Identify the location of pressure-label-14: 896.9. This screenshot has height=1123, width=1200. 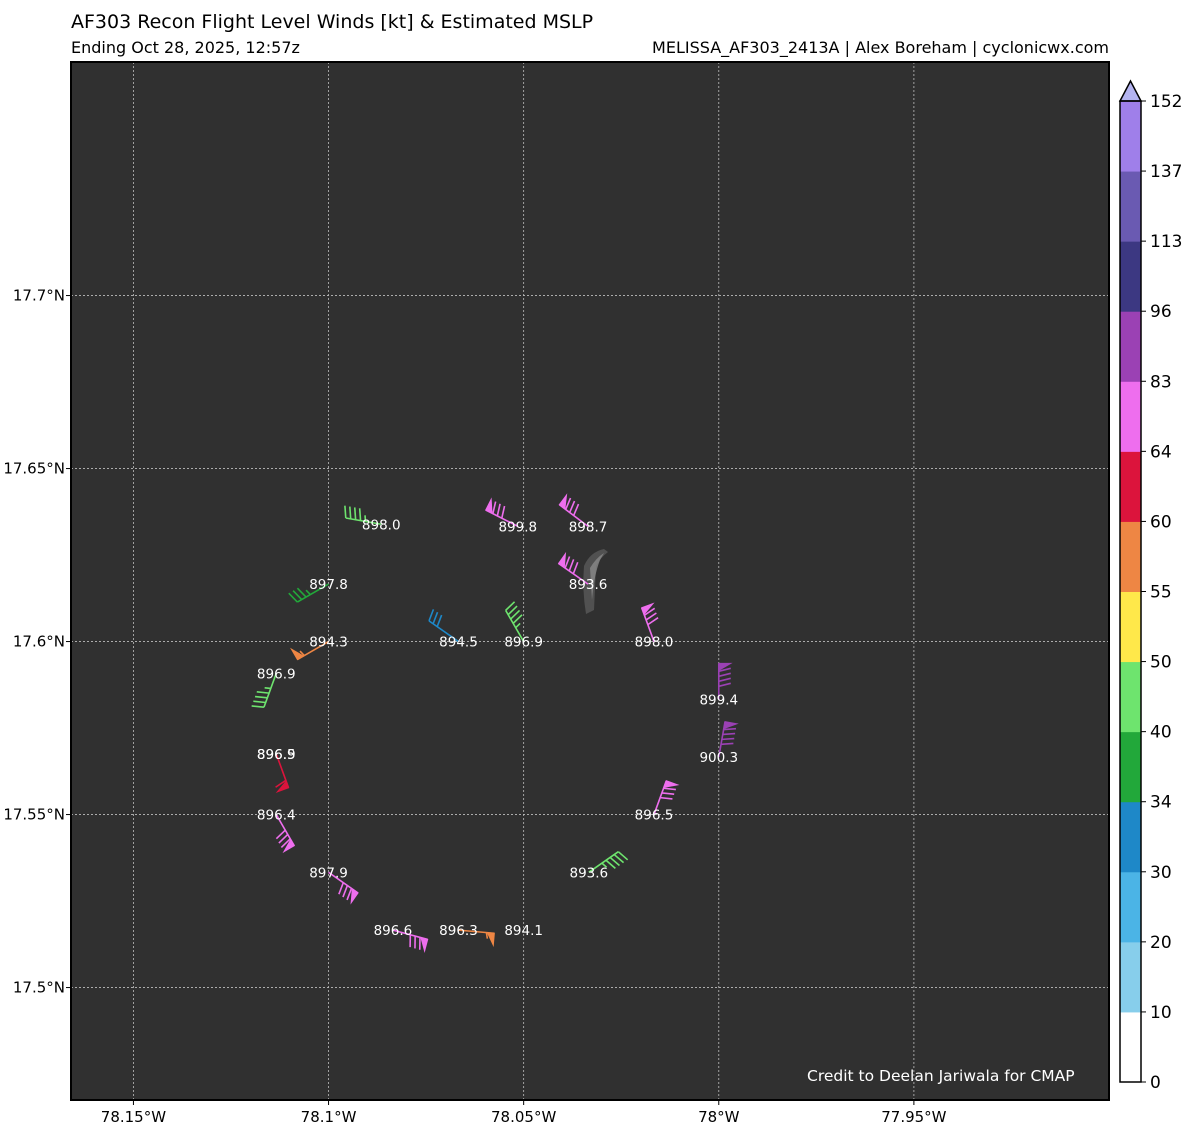
(276, 755).